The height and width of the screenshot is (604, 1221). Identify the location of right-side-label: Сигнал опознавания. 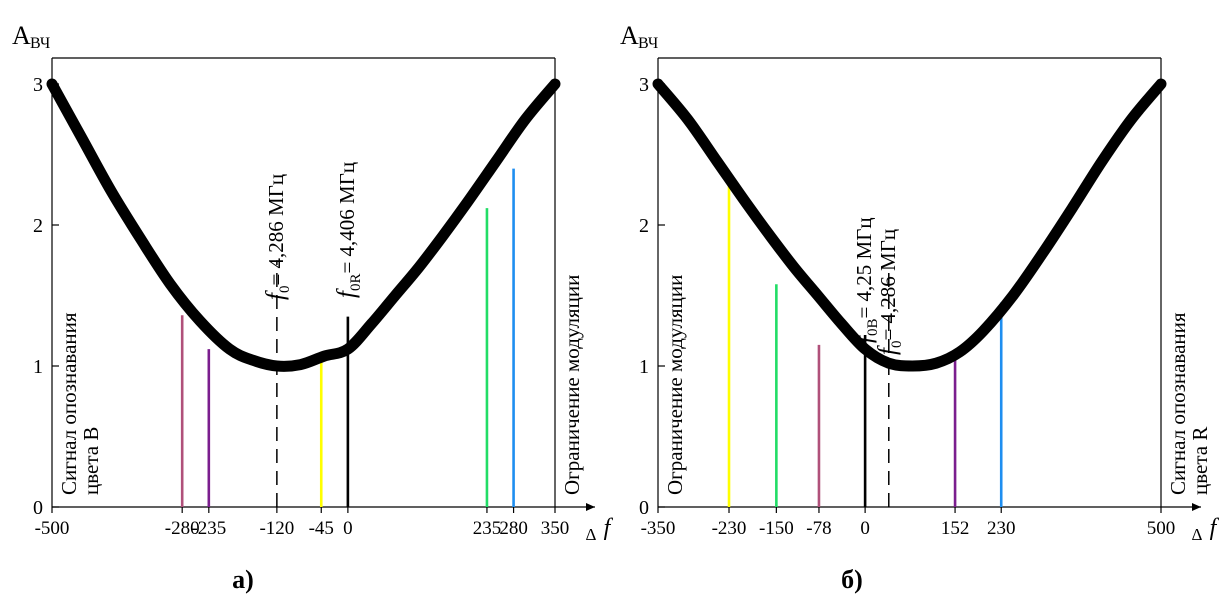
(1178, 403).